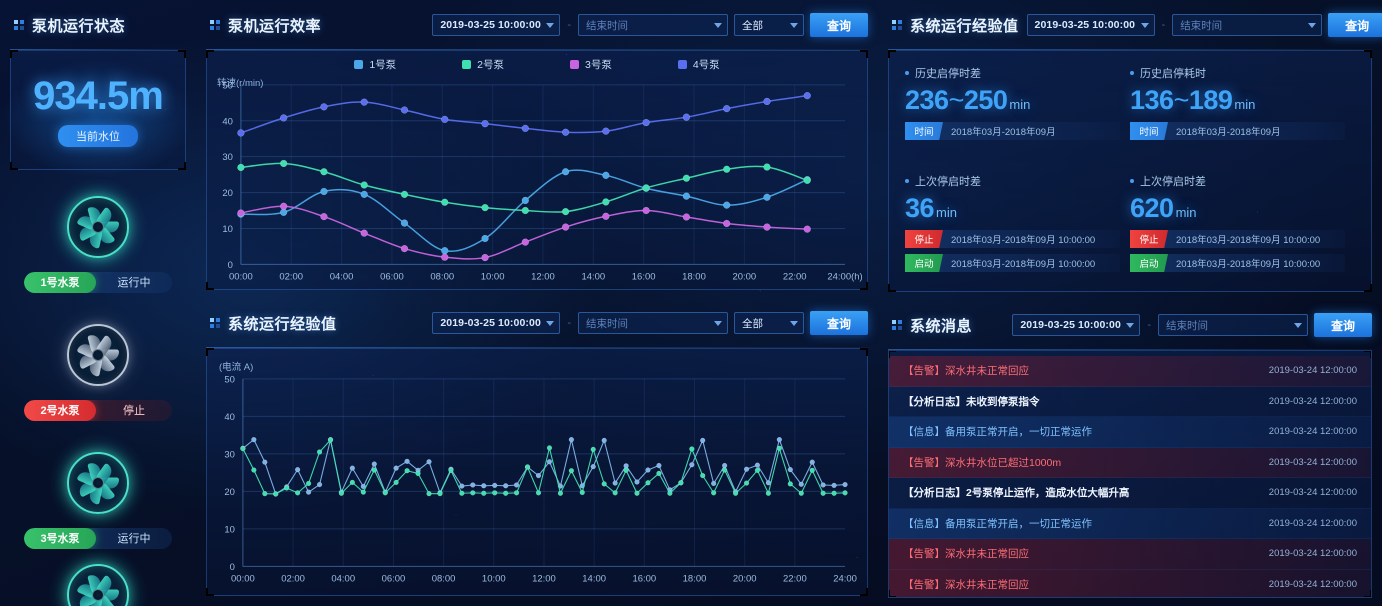 This screenshot has height=606, width=1382. I want to click on water-level-label: 当前水位, so click(98, 135).